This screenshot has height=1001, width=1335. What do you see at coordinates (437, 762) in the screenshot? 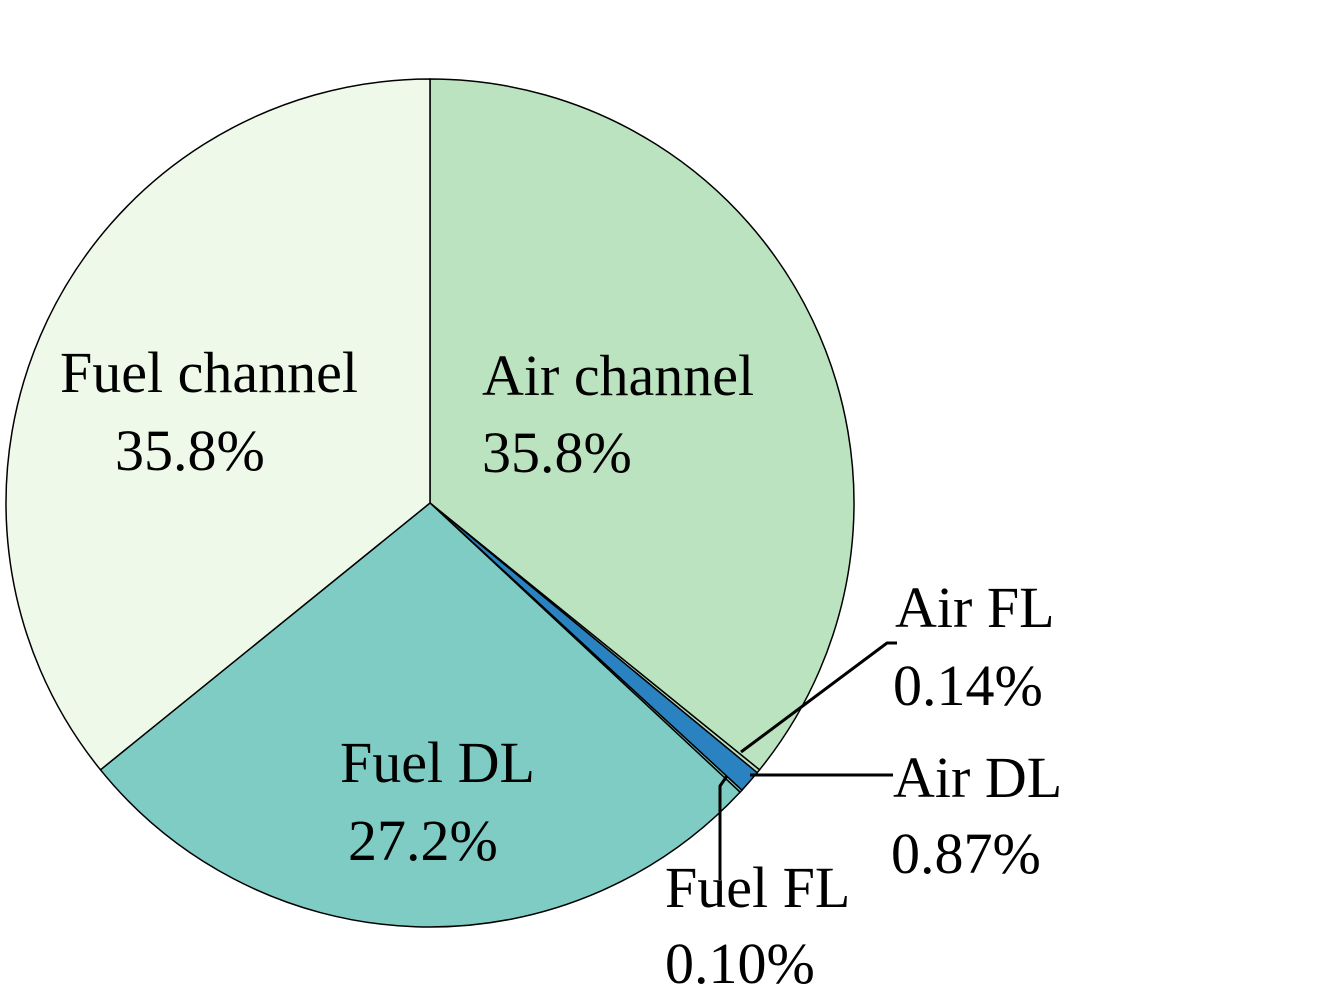
I see `slice-label: Fuel DL` at bounding box center [437, 762].